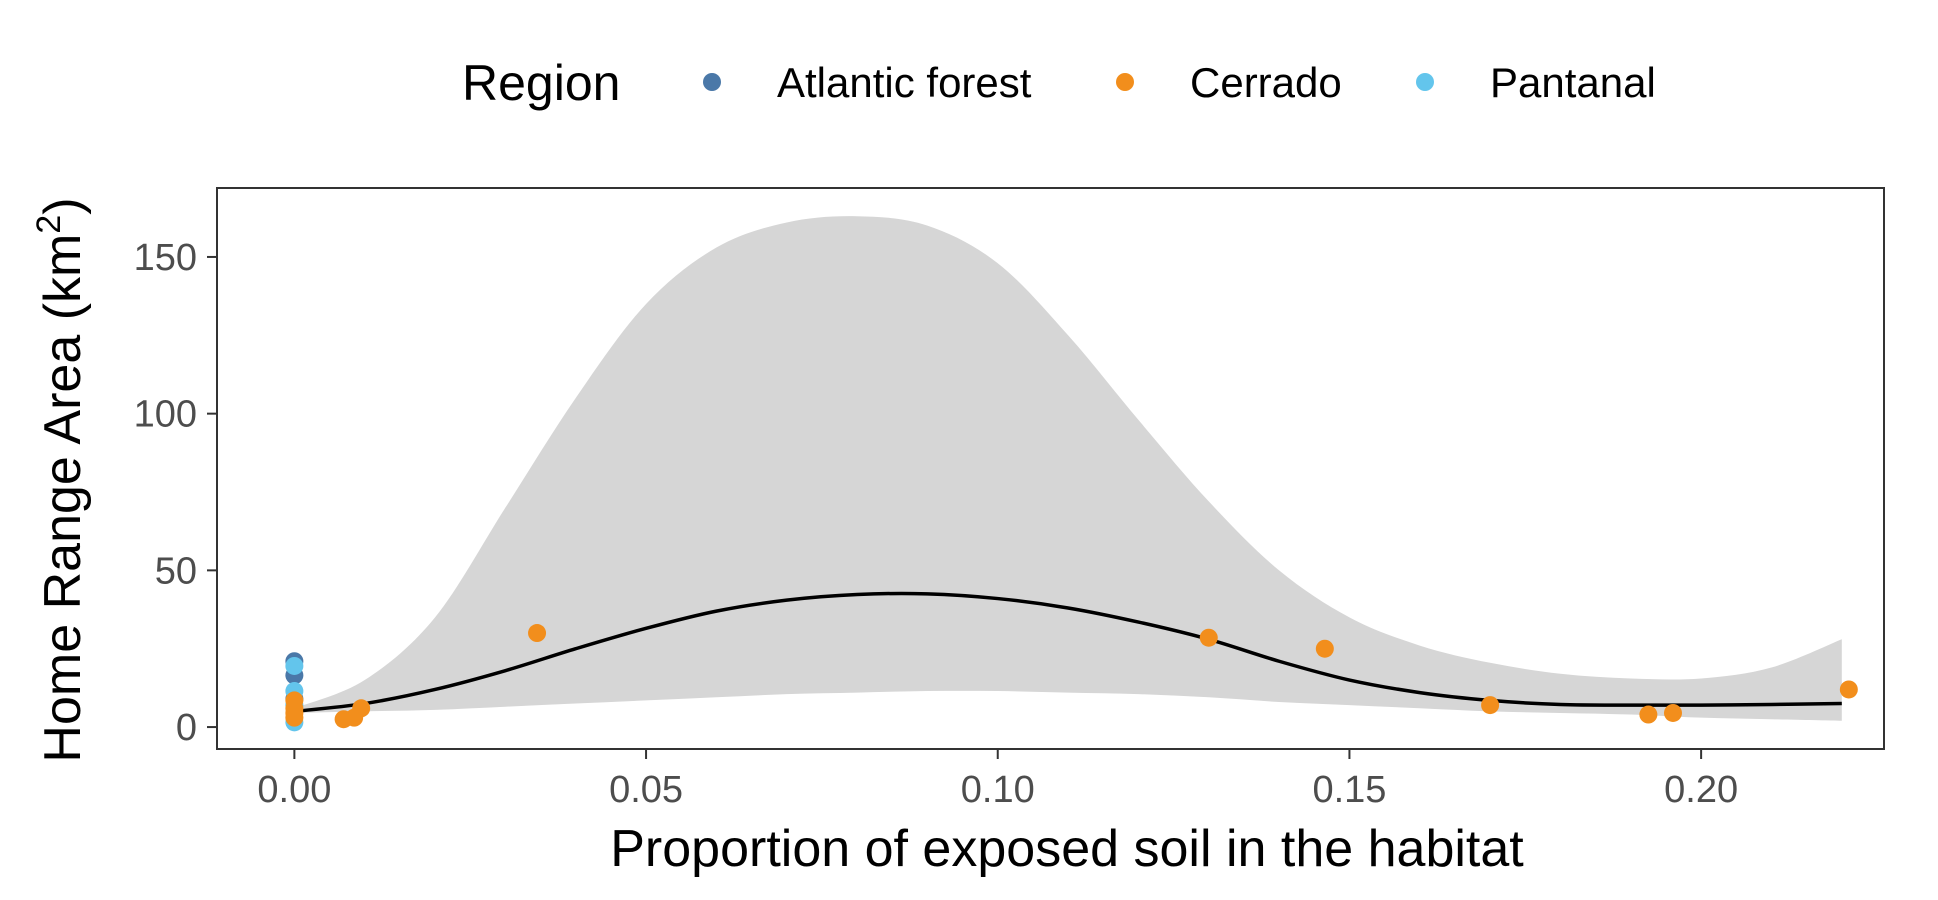  What do you see at coordinates (1573, 82) in the screenshot?
I see `legend-label-pantanal: Pantanal` at bounding box center [1573, 82].